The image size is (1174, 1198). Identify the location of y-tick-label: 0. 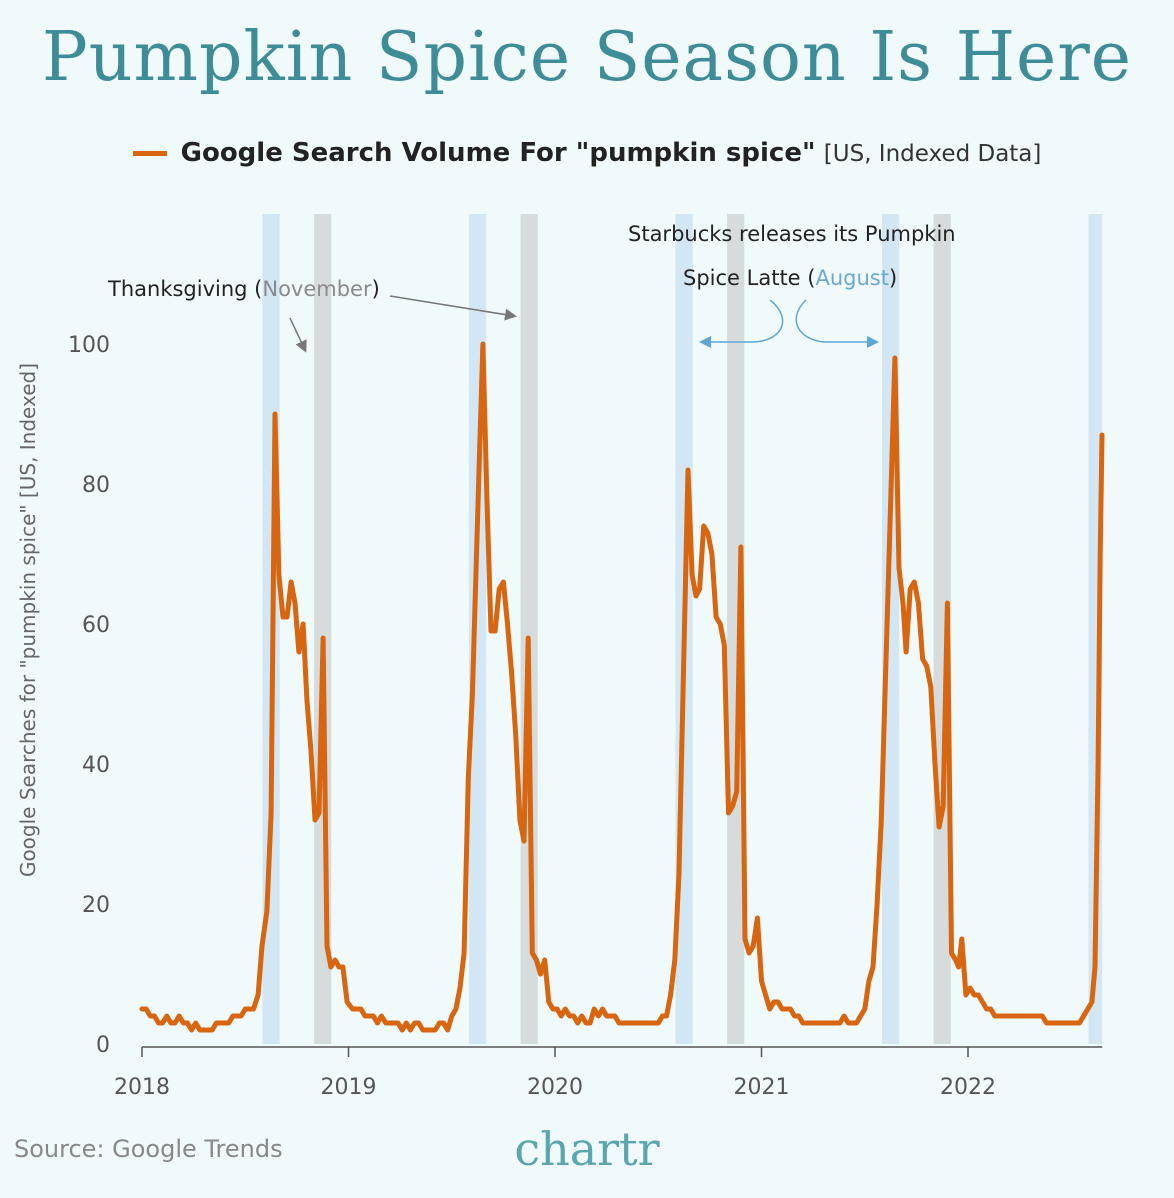
(103, 1045).